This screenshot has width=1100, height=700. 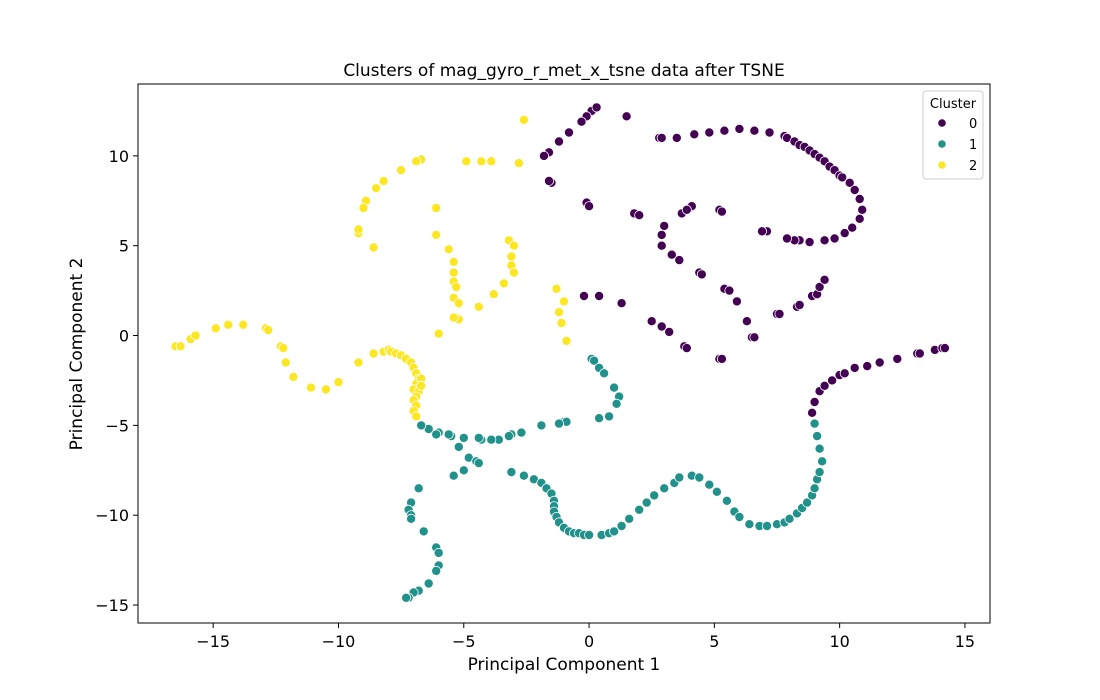 I want to click on y-tick-label: 5, so click(x=124, y=246).